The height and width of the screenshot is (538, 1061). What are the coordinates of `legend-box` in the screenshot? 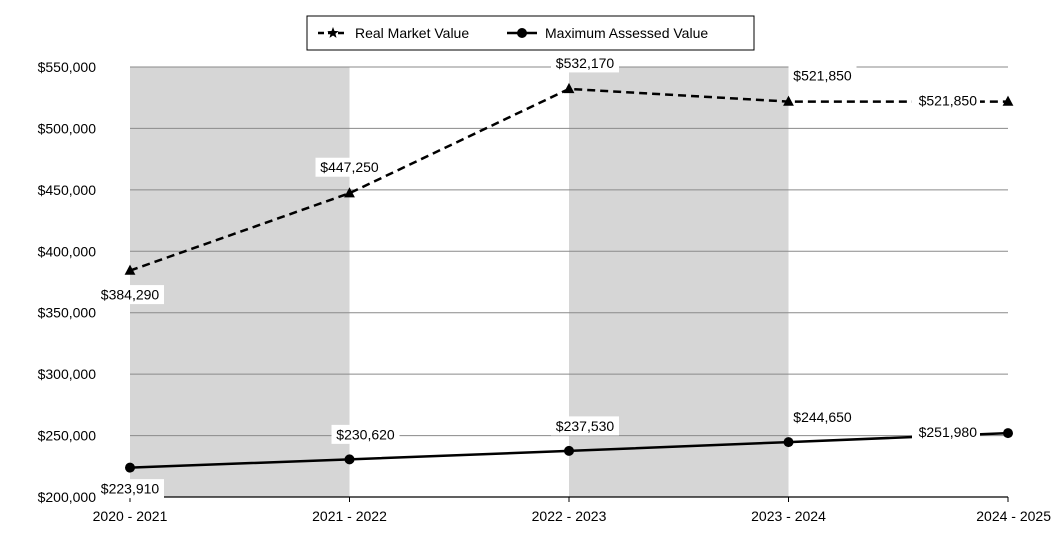 It's located at (530, 33).